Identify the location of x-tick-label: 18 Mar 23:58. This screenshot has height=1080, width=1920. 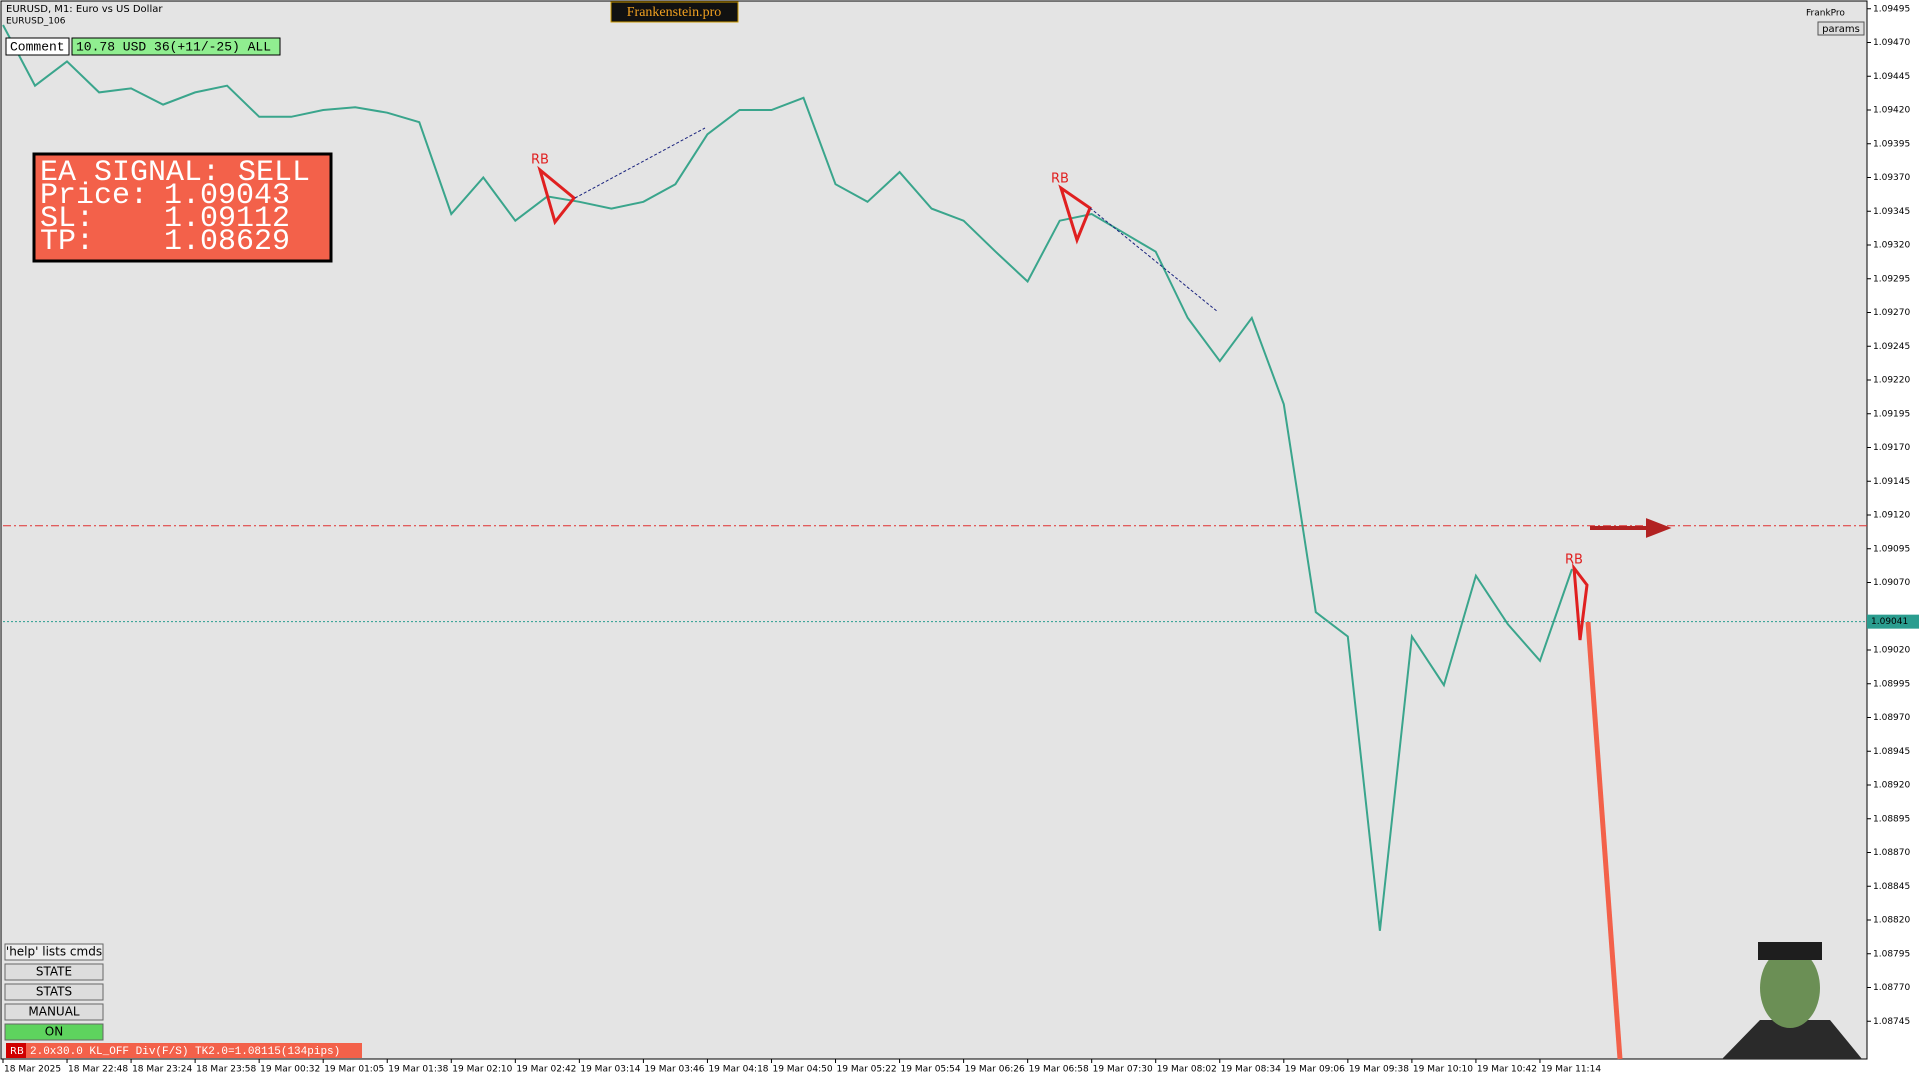
(226, 1070).